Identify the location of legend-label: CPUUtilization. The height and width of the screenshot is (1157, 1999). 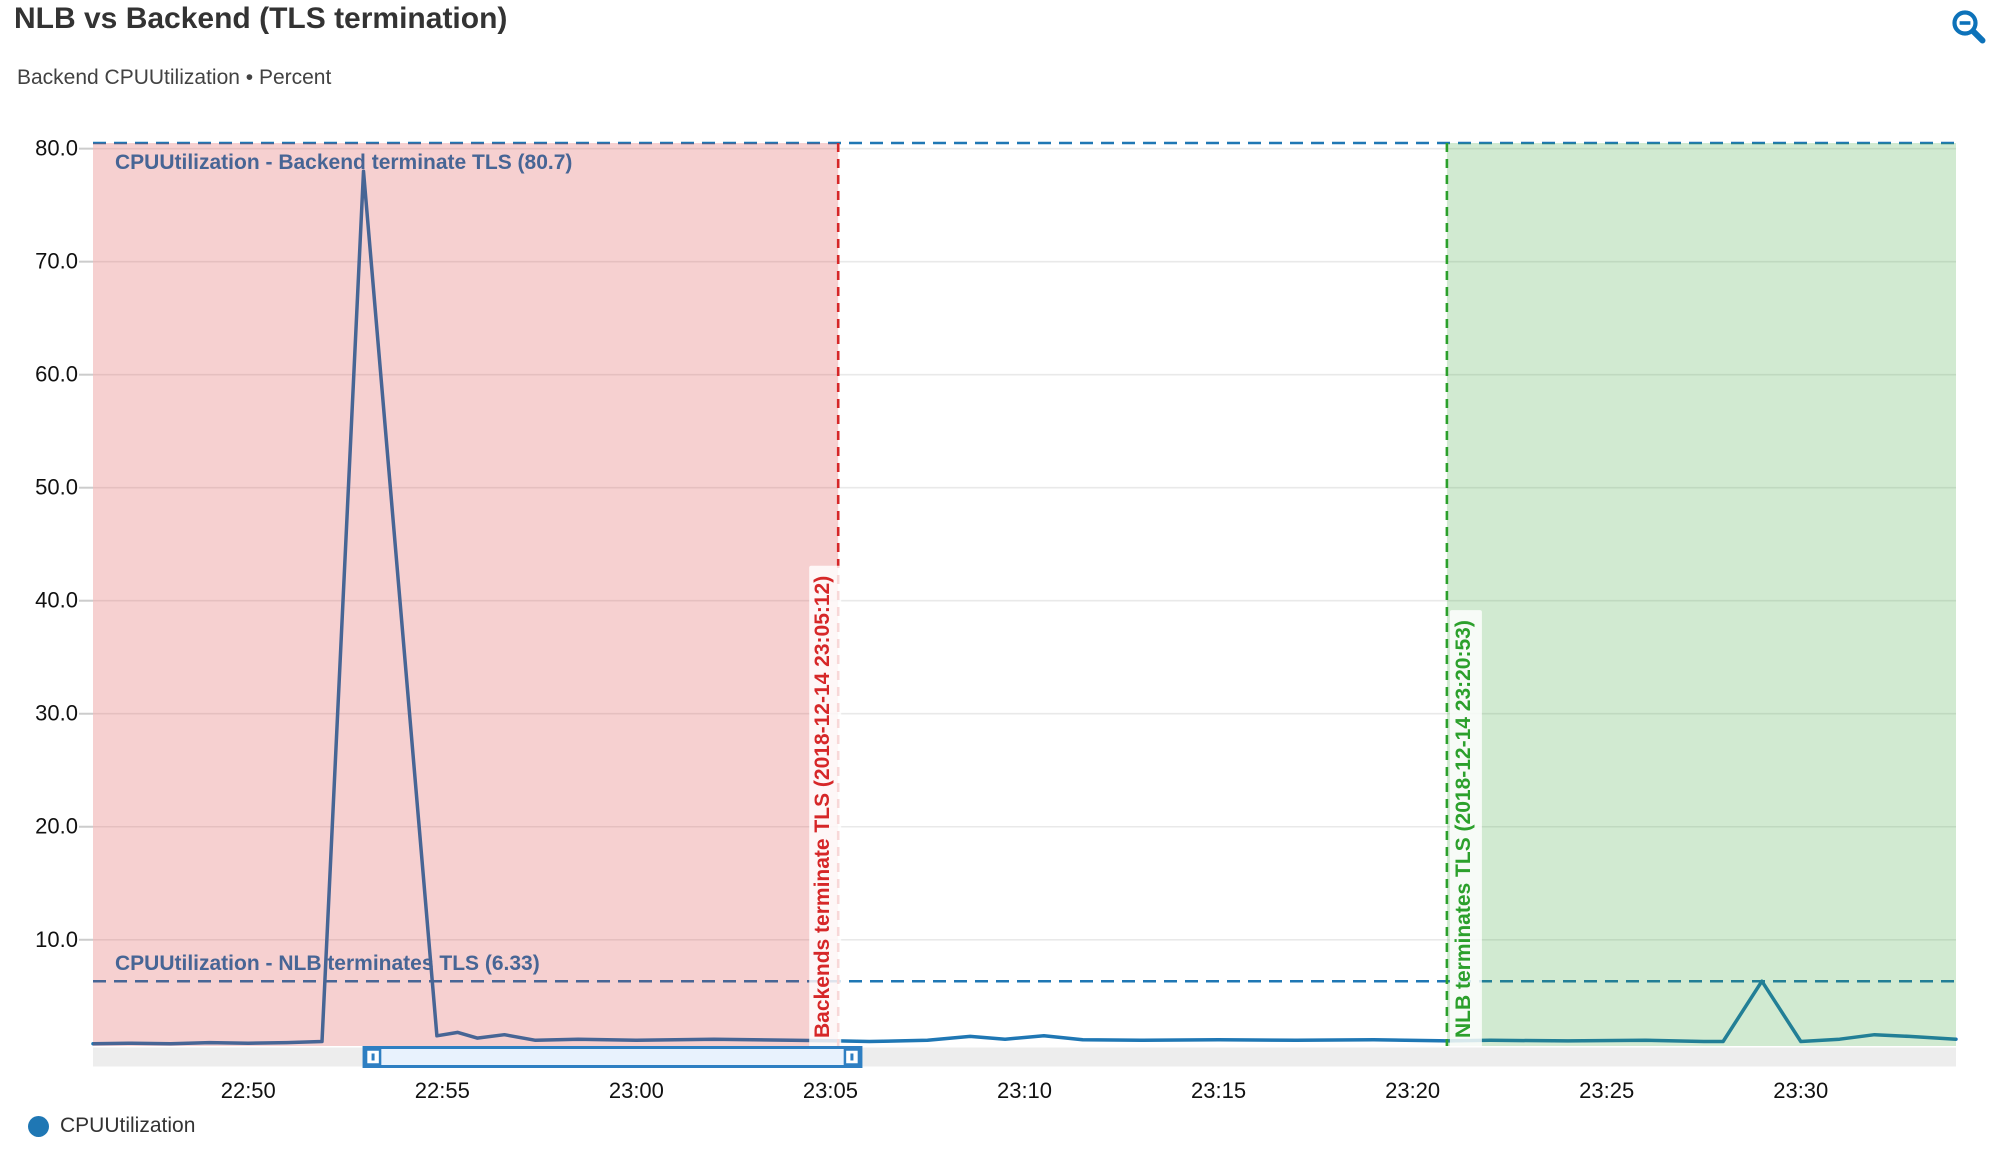
(128, 1125).